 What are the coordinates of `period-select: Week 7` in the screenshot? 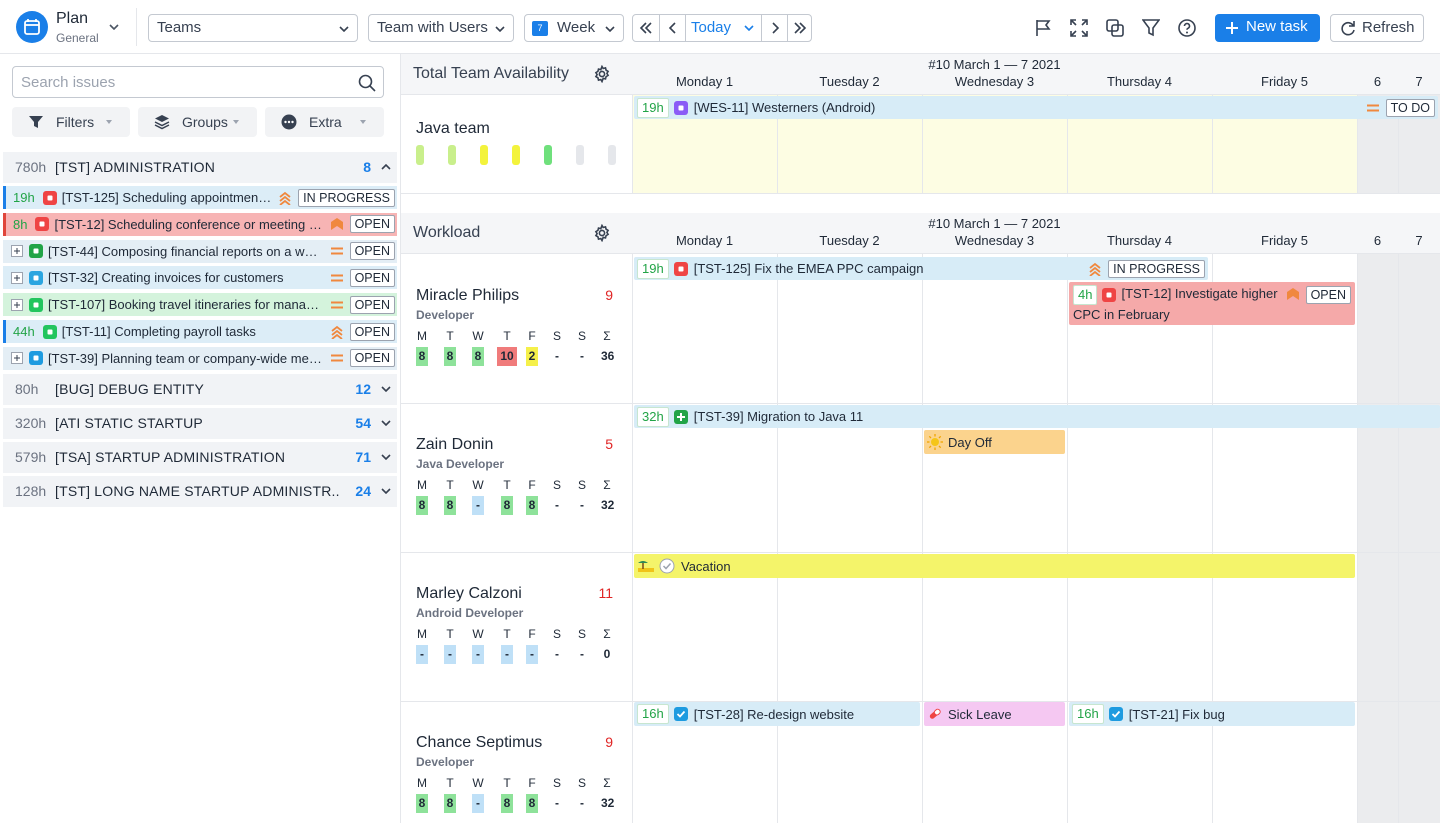 It's located at (574, 28).